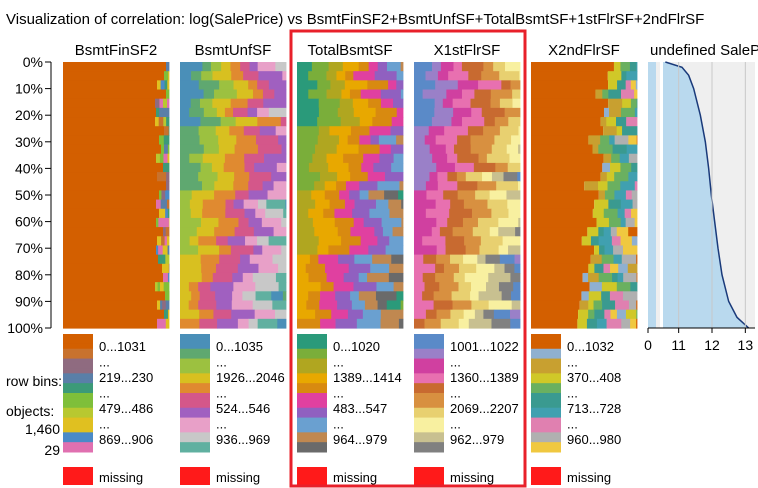 This screenshot has height=488, width=758. What do you see at coordinates (594, 439) in the screenshot?
I see `legend-label: 960...980` at bounding box center [594, 439].